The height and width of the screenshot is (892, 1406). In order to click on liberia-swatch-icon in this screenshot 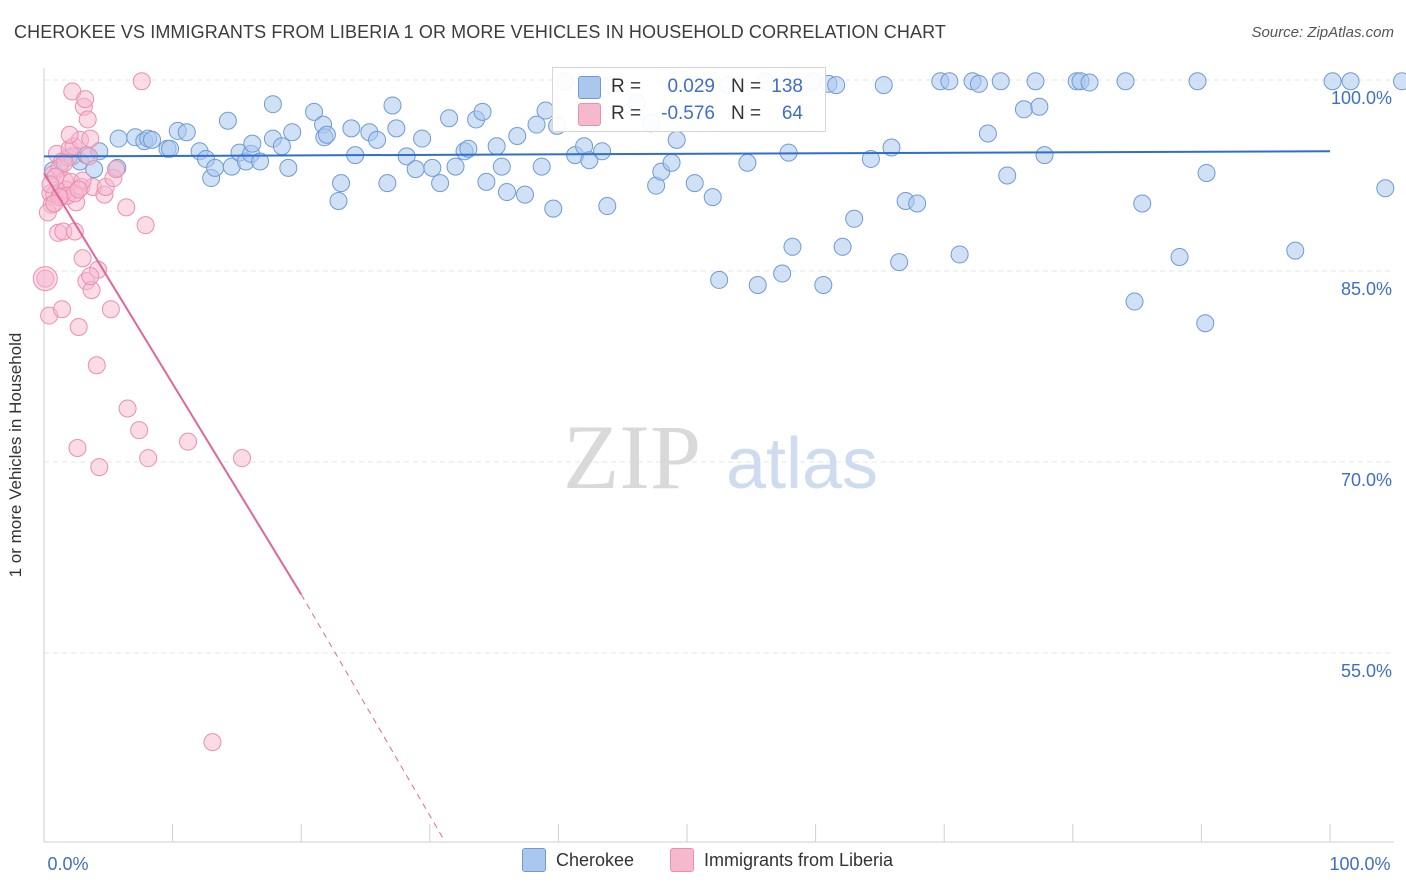, I will do `click(589, 114)`.